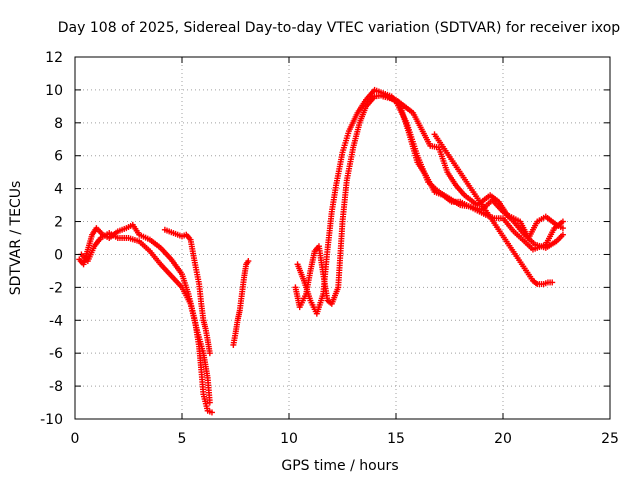 The height and width of the screenshot is (480, 640). Describe the element at coordinates (56, 354) in the screenshot. I see `y-tick-label: -6` at that location.